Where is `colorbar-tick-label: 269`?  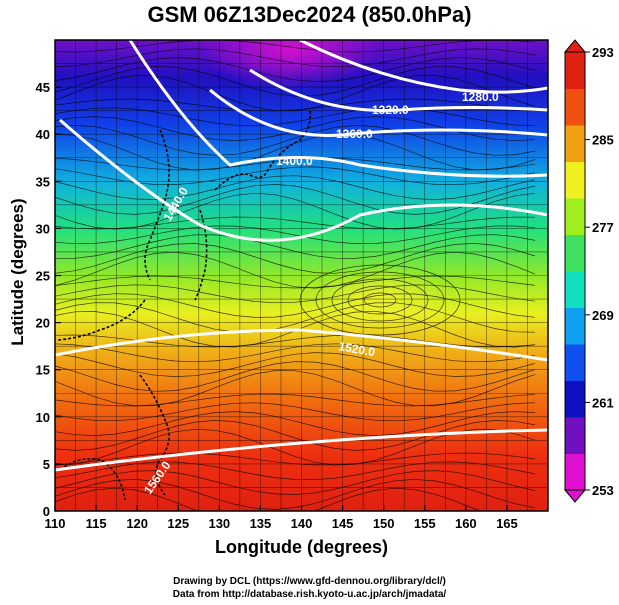 colorbar-tick-label: 269 is located at coordinates (603, 315).